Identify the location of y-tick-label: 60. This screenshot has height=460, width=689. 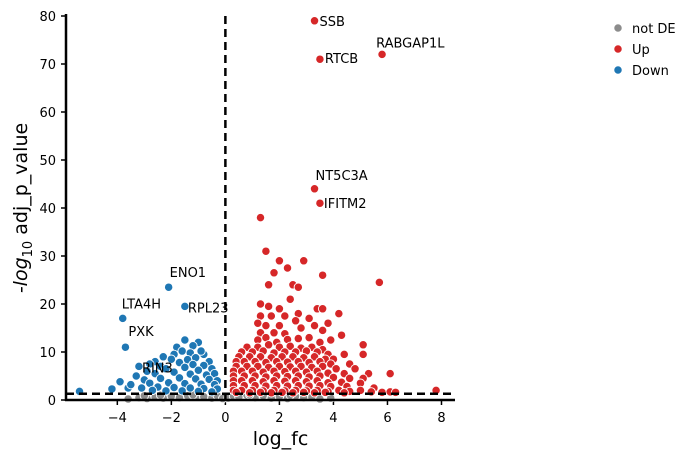
(47, 113).